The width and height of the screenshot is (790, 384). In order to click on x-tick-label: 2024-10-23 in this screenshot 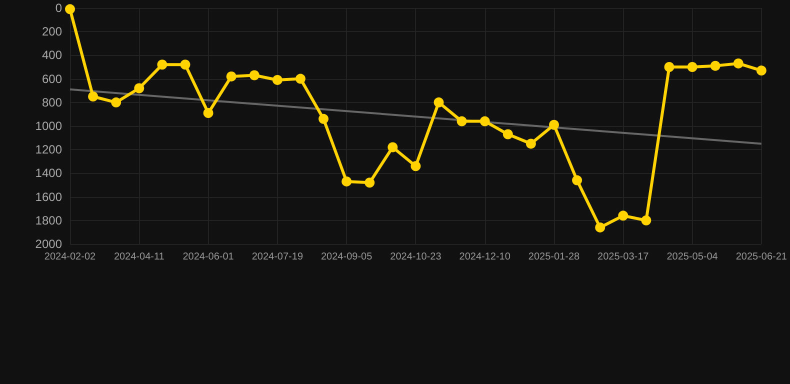, I will do `click(416, 257)`.